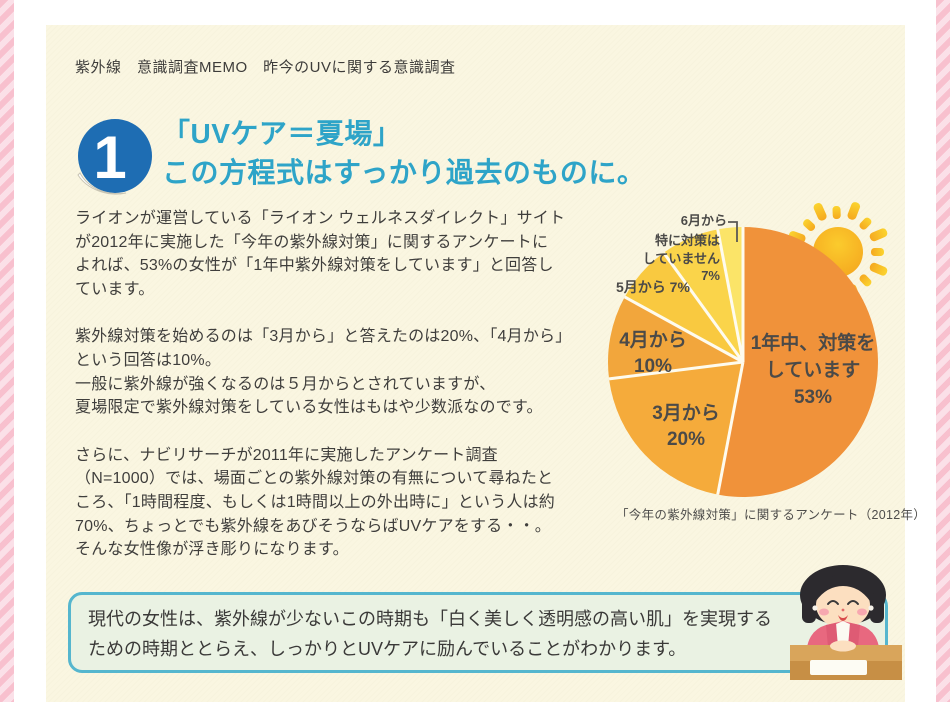 The image size is (950, 702). What do you see at coordinates (653, 287) in the screenshot?
I see `slice-label-may: 5月から 7%` at bounding box center [653, 287].